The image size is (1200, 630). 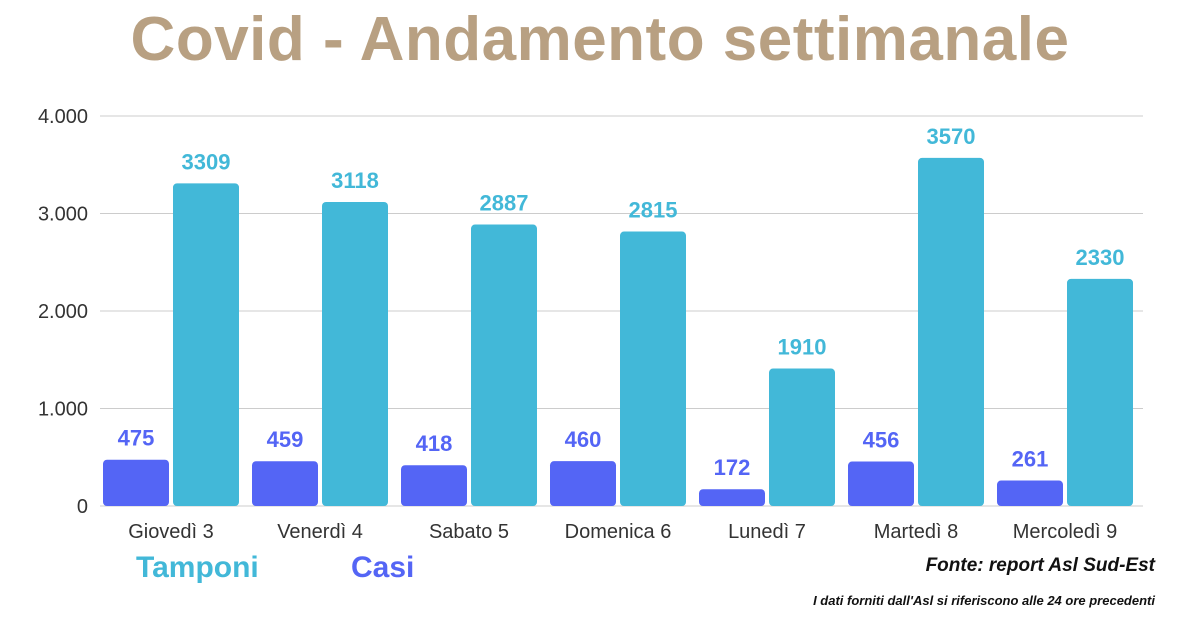 I want to click on data-label-casi: 261, so click(x=1030, y=459).